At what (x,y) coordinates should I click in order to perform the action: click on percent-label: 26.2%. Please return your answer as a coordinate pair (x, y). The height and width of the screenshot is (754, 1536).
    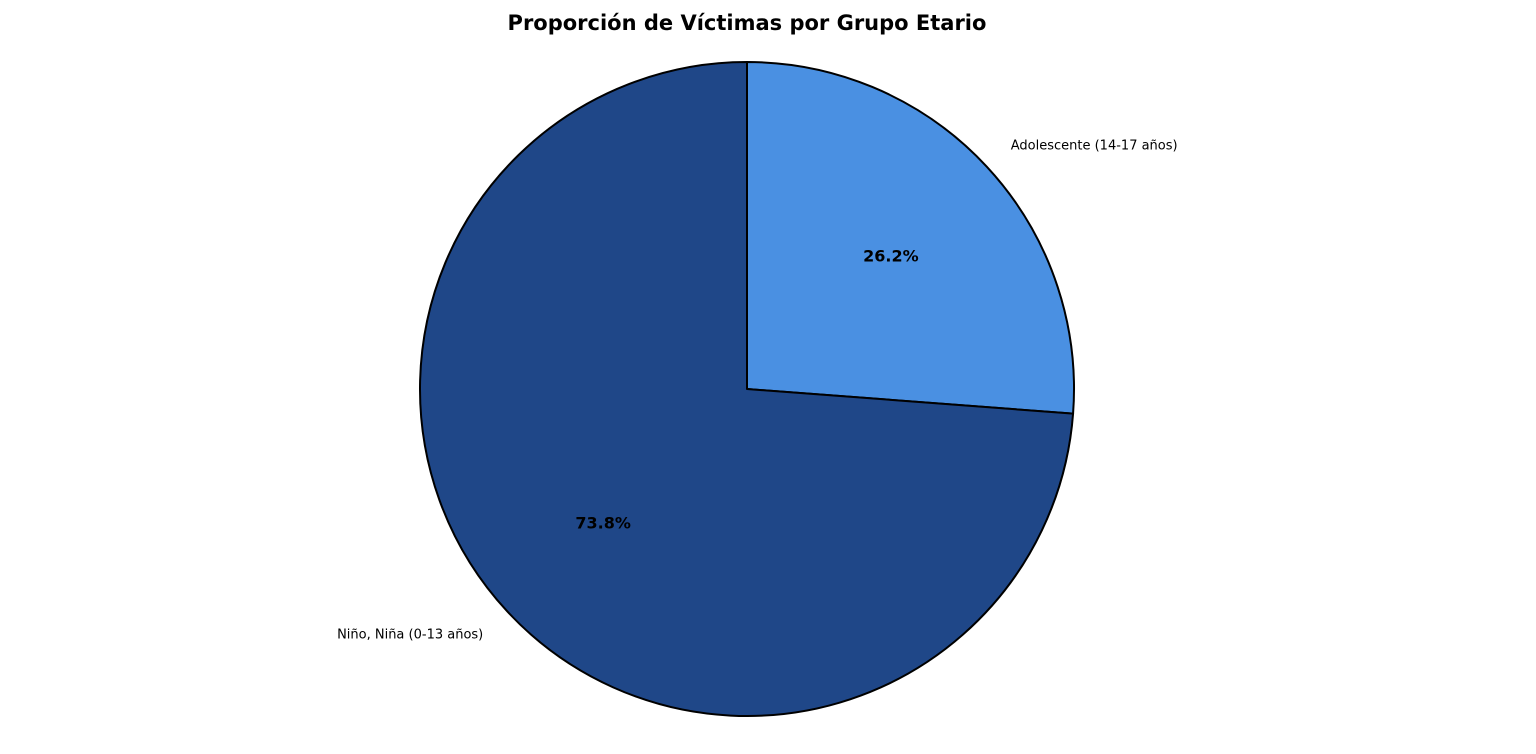
    Looking at the image, I should click on (891, 256).